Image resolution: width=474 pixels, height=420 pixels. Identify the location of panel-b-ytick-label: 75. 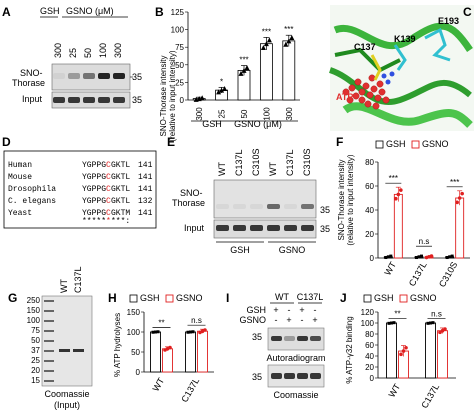
(179, 47).